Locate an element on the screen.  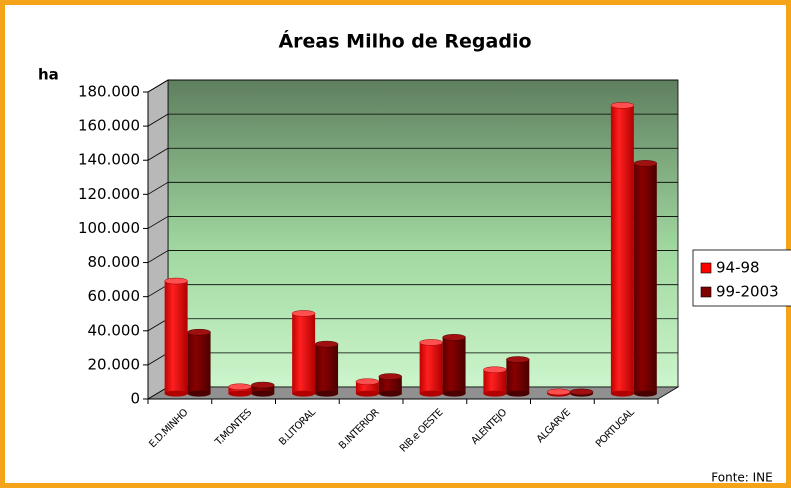
y-tick-label: 160.000 is located at coordinates (109, 126).